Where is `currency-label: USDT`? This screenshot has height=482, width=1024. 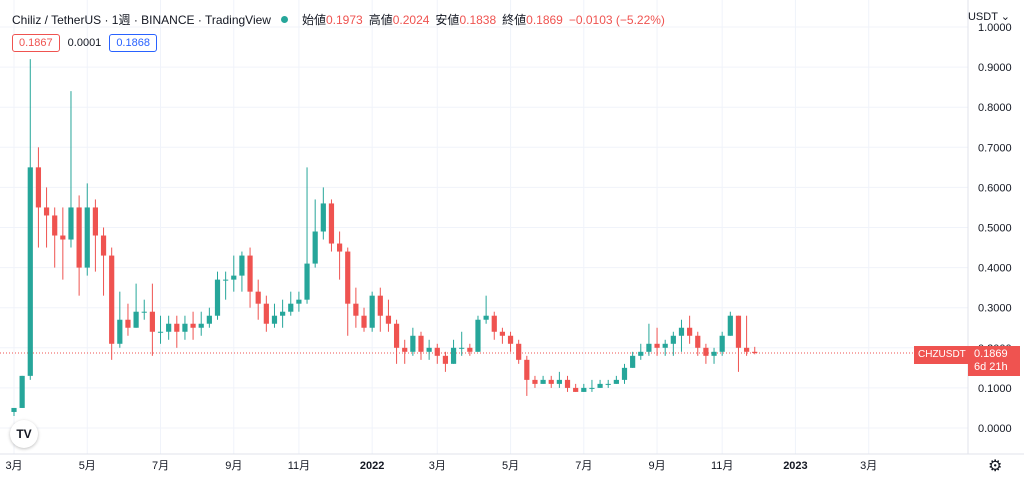 currency-label: USDT is located at coordinates (982, 17).